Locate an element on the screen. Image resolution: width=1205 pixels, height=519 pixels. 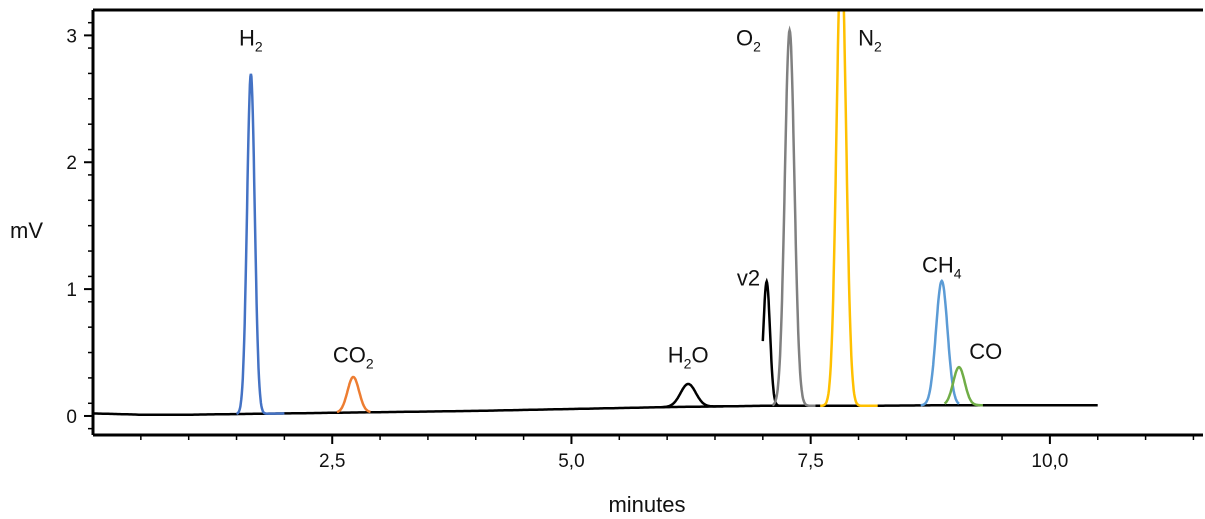
peak-trace-o2 is located at coordinates (793, 216).